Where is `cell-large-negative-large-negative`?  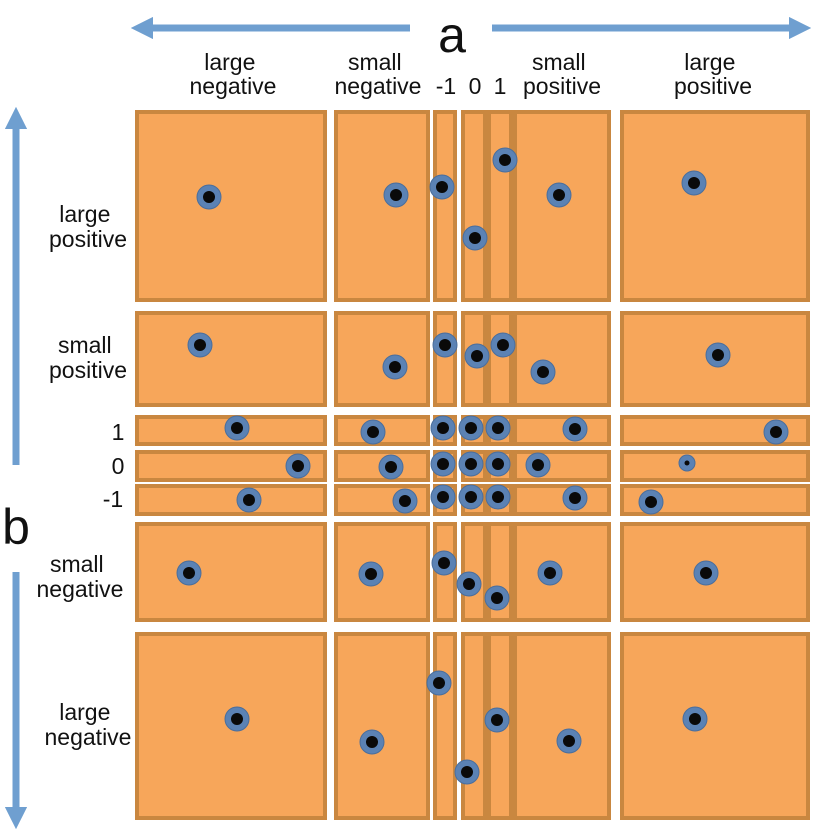 cell-large-negative-large-negative is located at coordinates (231, 726).